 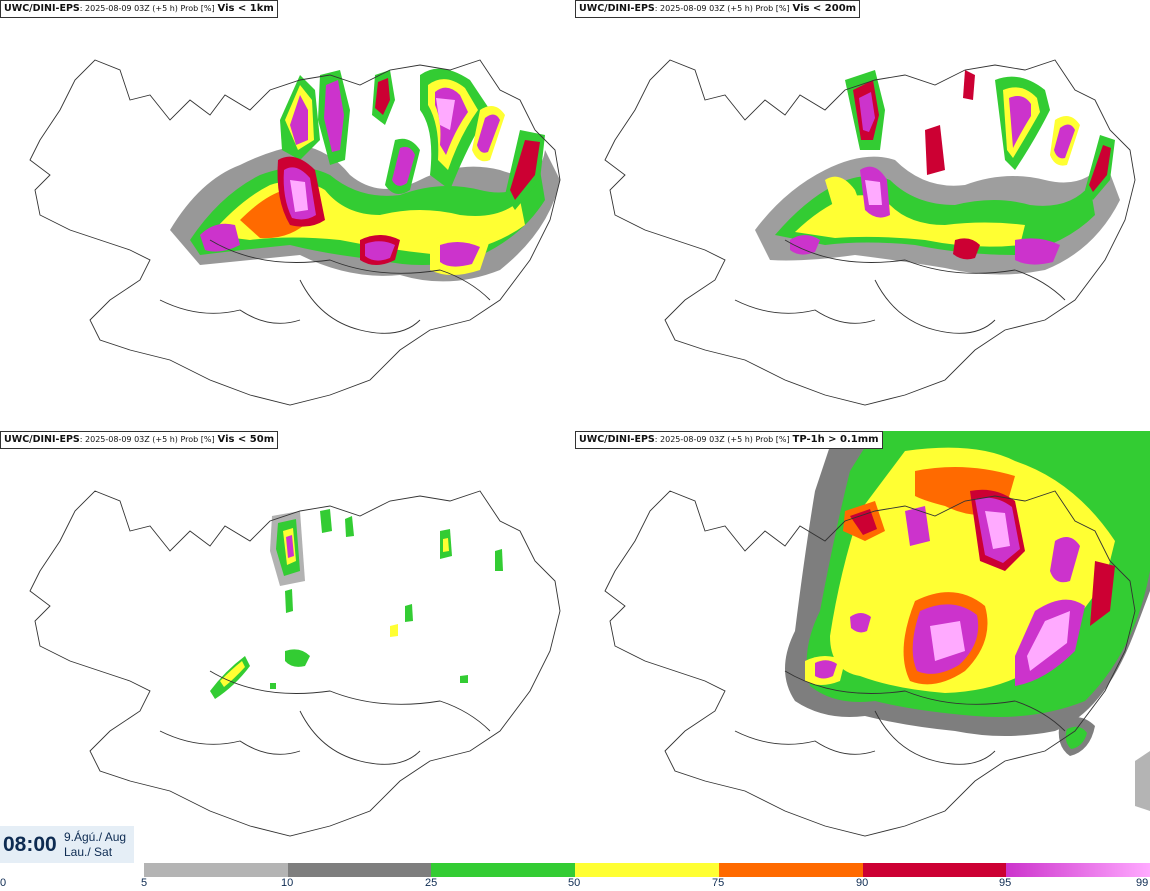 What do you see at coordinates (95, 837) in the screenshot?
I see `valid-date: 9.Ágú./ Aug` at bounding box center [95, 837].